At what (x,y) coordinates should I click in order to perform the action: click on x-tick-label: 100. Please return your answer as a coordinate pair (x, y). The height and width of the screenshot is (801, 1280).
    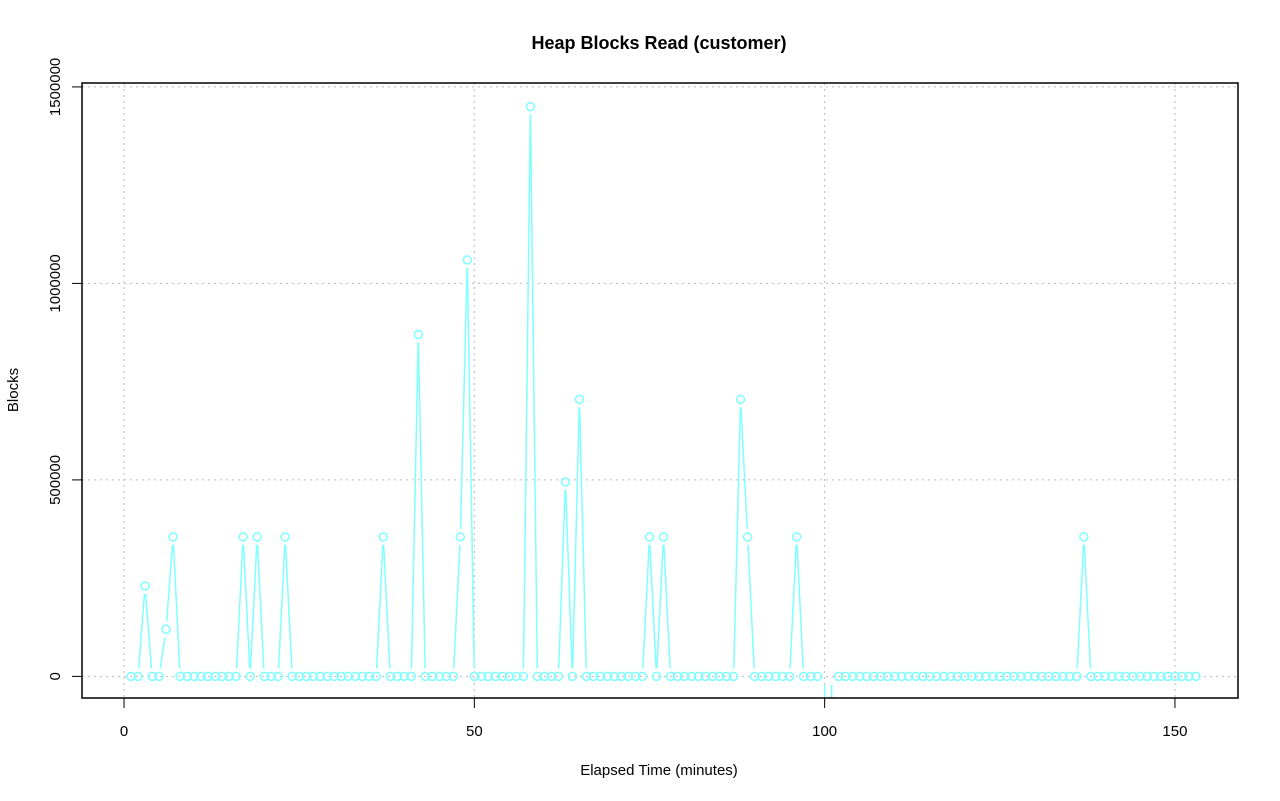
    Looking at the image, I should click on (824, 731).